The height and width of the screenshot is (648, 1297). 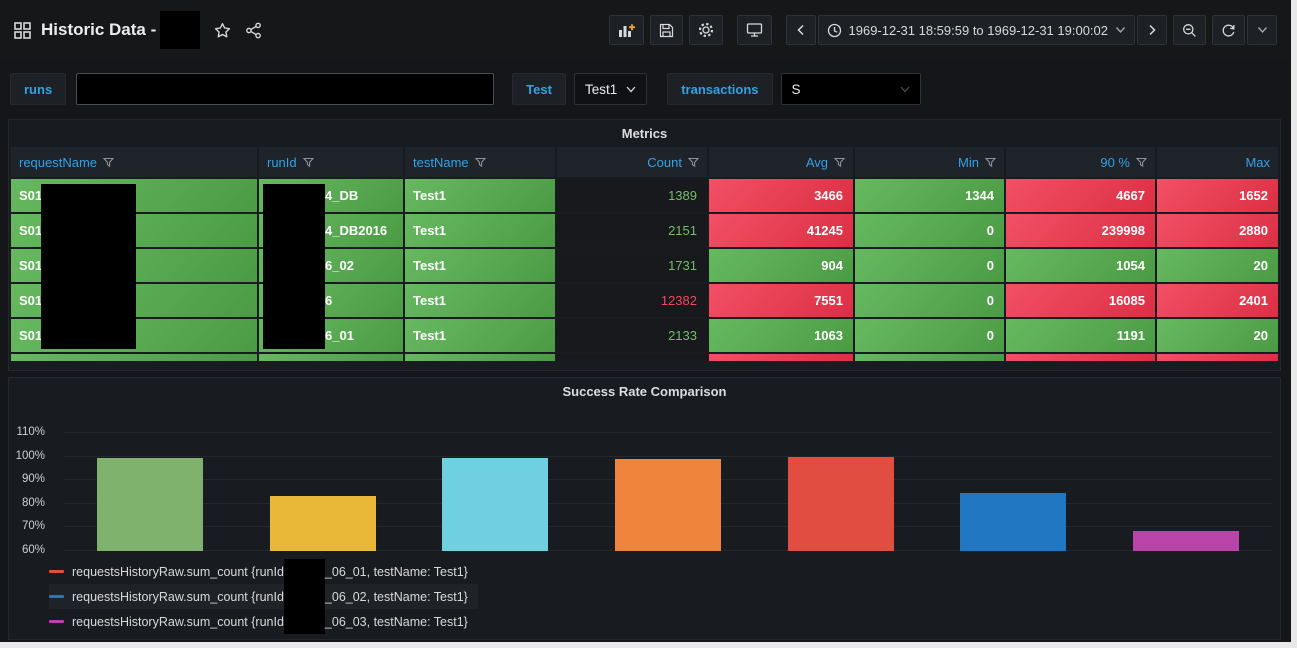 What do you see at coordinates (285, 89) in the screenshot?
I see `runs-value-input` at bounding box center [285, 89].